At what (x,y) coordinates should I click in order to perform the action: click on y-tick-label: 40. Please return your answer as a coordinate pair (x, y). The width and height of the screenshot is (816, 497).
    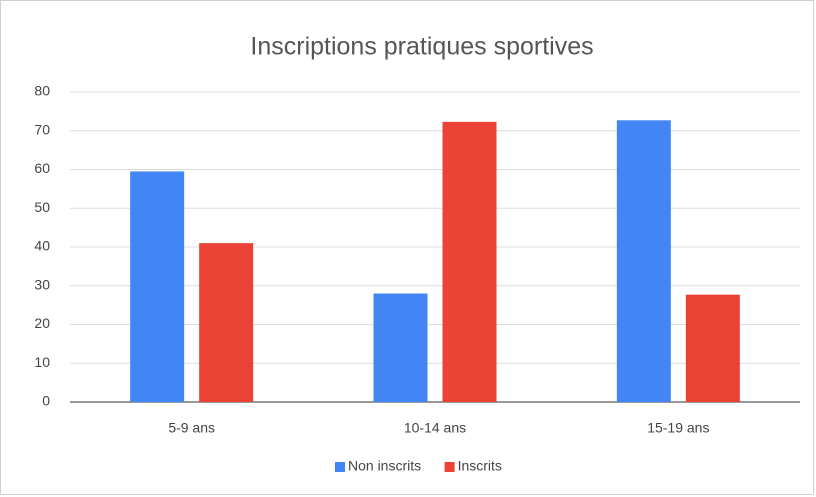
    Looking at the image, I should click on (42, 246).